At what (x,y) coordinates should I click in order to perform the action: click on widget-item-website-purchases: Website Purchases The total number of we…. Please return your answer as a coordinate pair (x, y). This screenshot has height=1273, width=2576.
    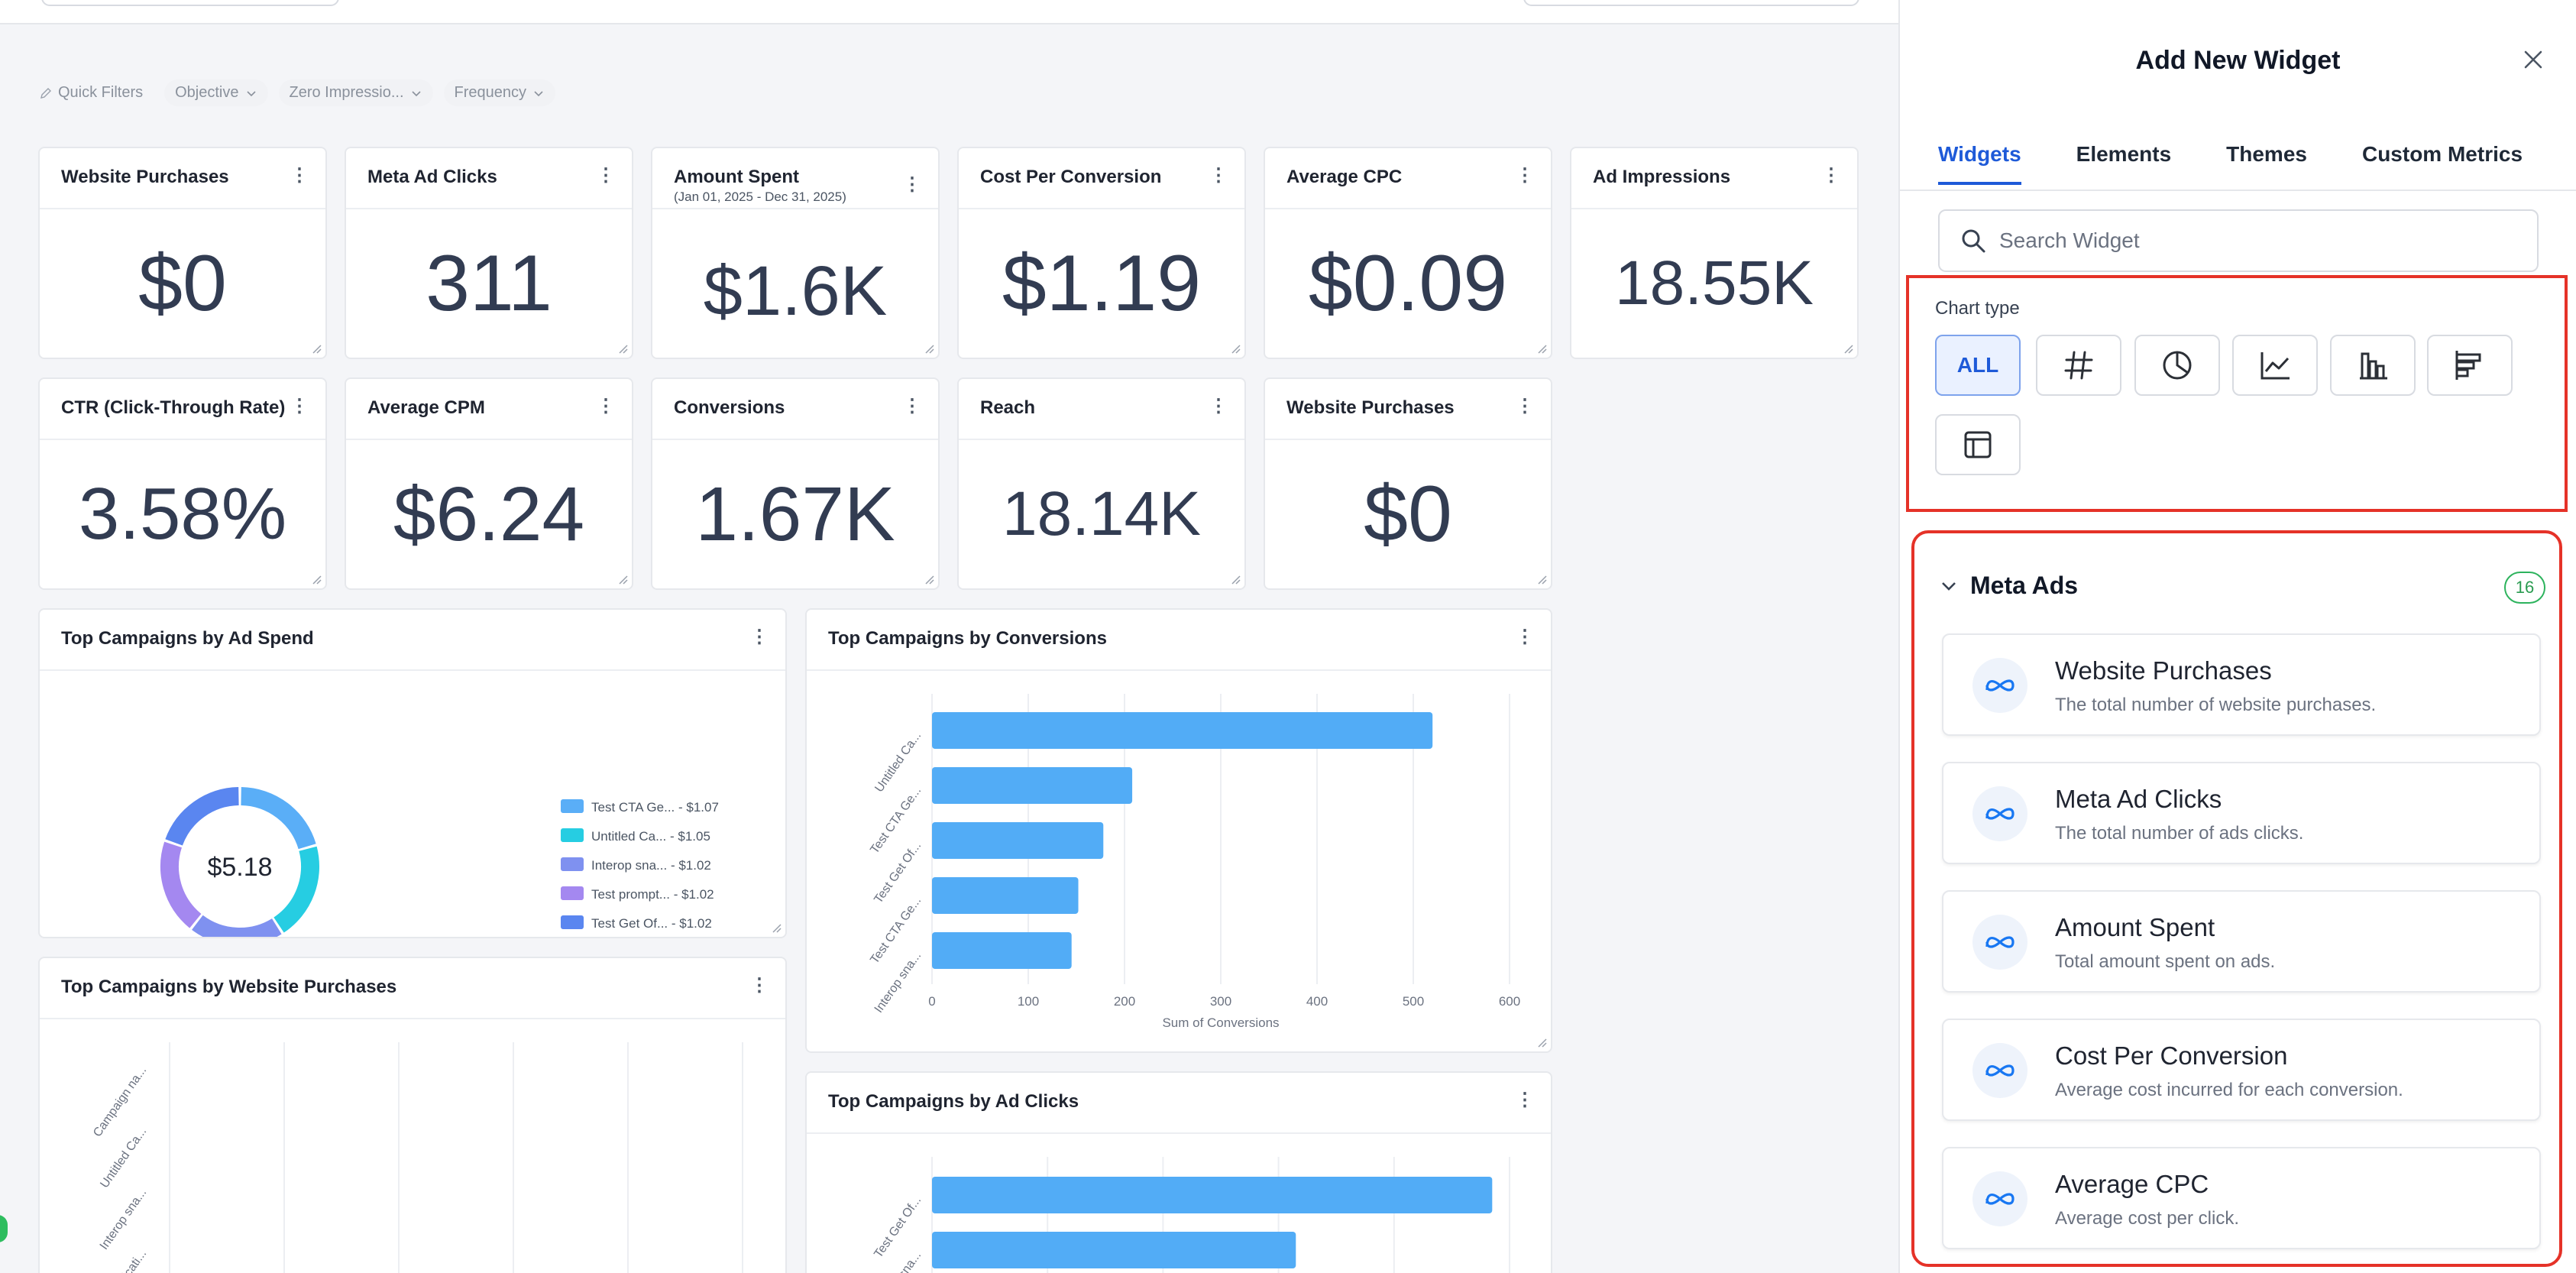
    Looking at the image, I should click on (2241, 685).